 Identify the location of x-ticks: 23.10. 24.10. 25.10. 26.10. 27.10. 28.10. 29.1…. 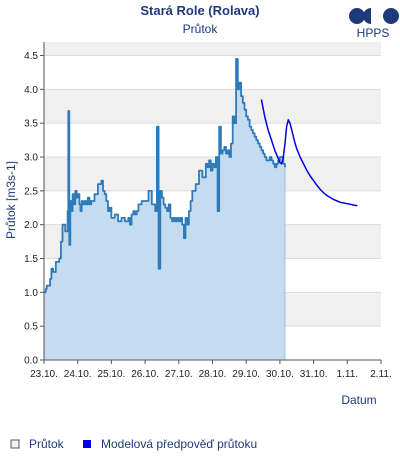
(211, 370).